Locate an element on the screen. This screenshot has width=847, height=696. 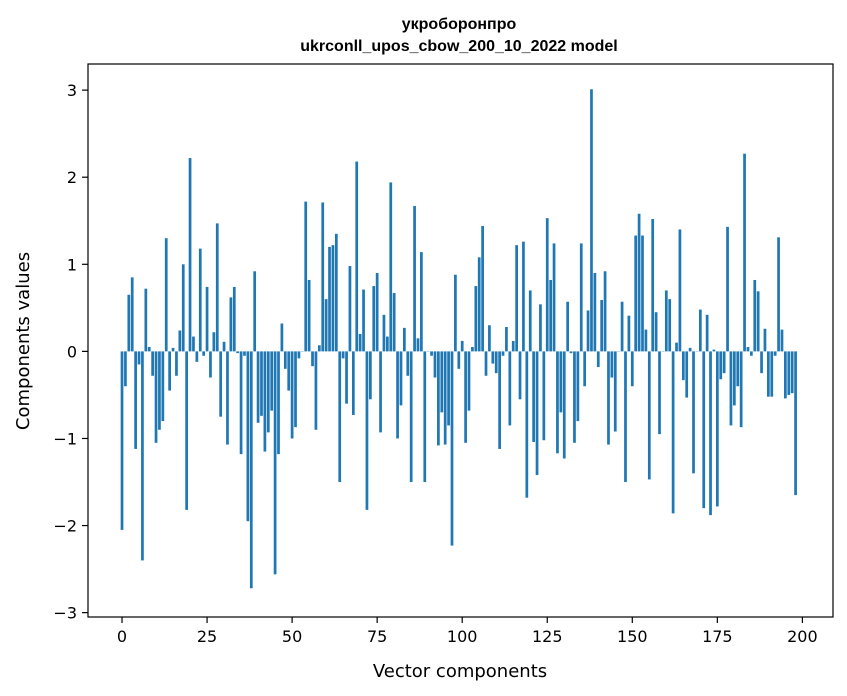
y-tick-label: −3 is located at coordinates (65, 613).